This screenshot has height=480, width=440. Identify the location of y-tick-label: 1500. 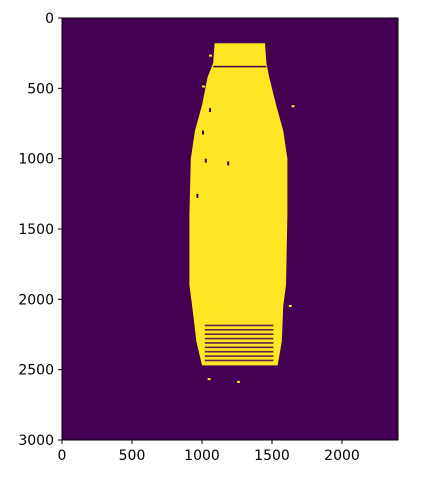
(36, 230).